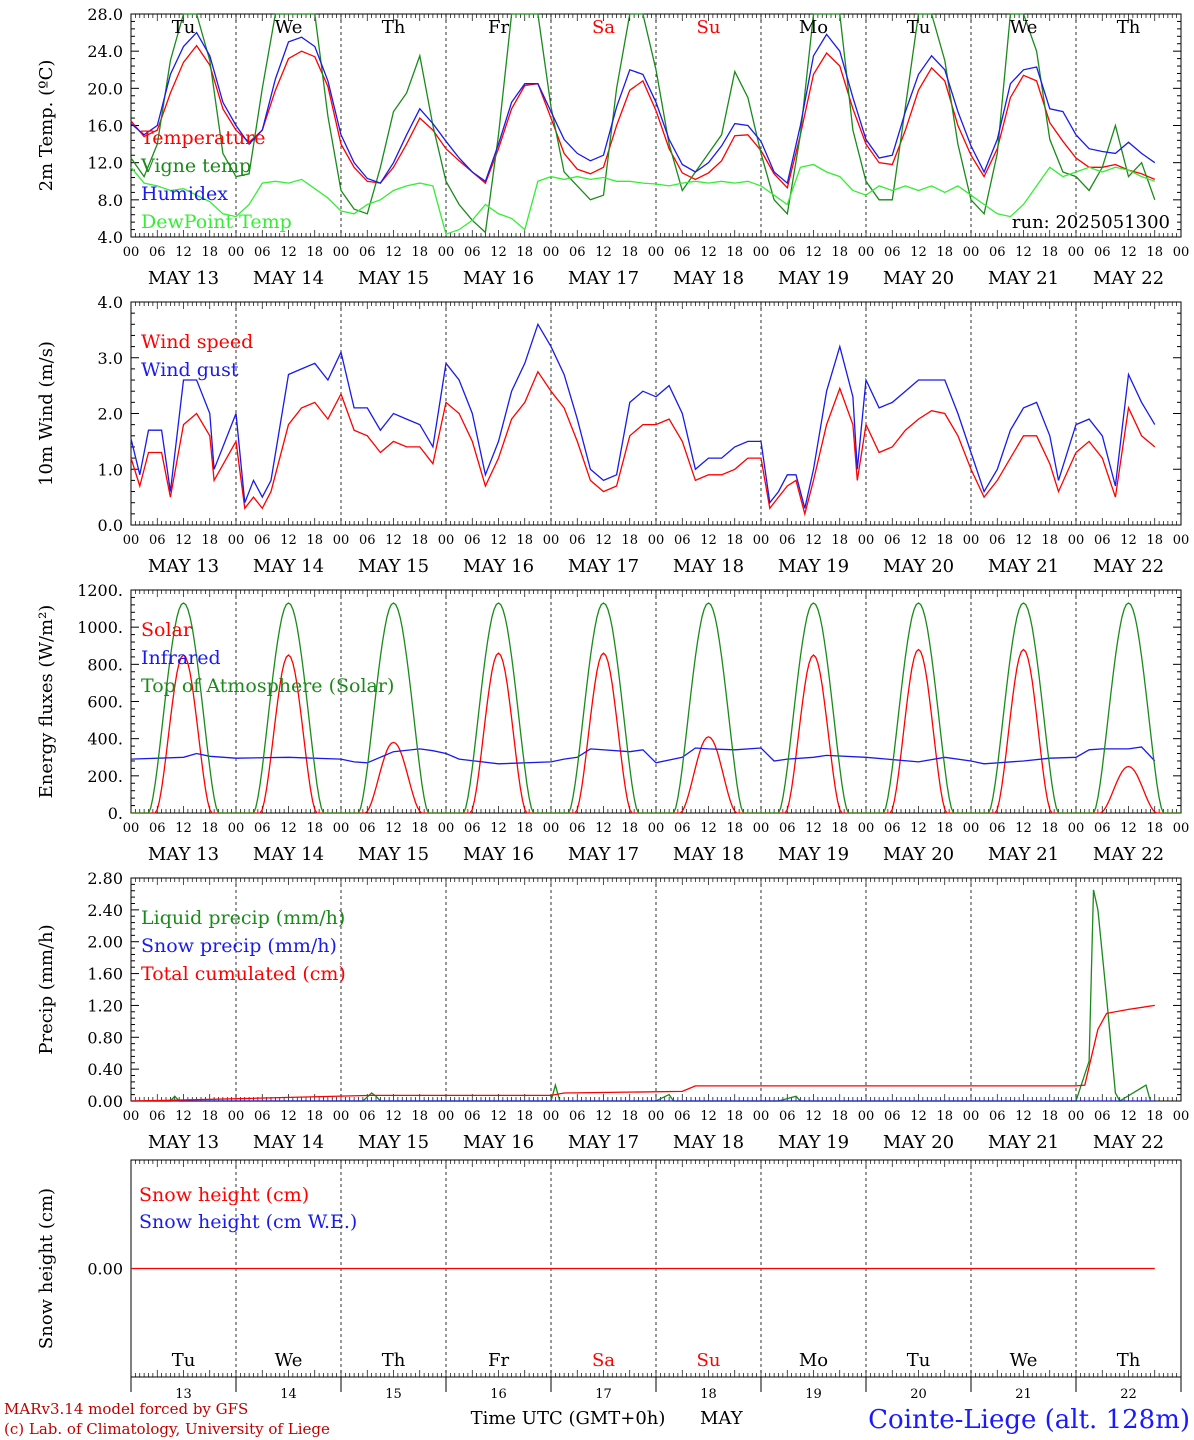 This screenshot has width=1194, height=1440. What do you see at coordinates (568, 1418) in the screenshot?
I see `x-axis-label: Time UTC (GMT+0h)` at bounding box center [568, 1418].